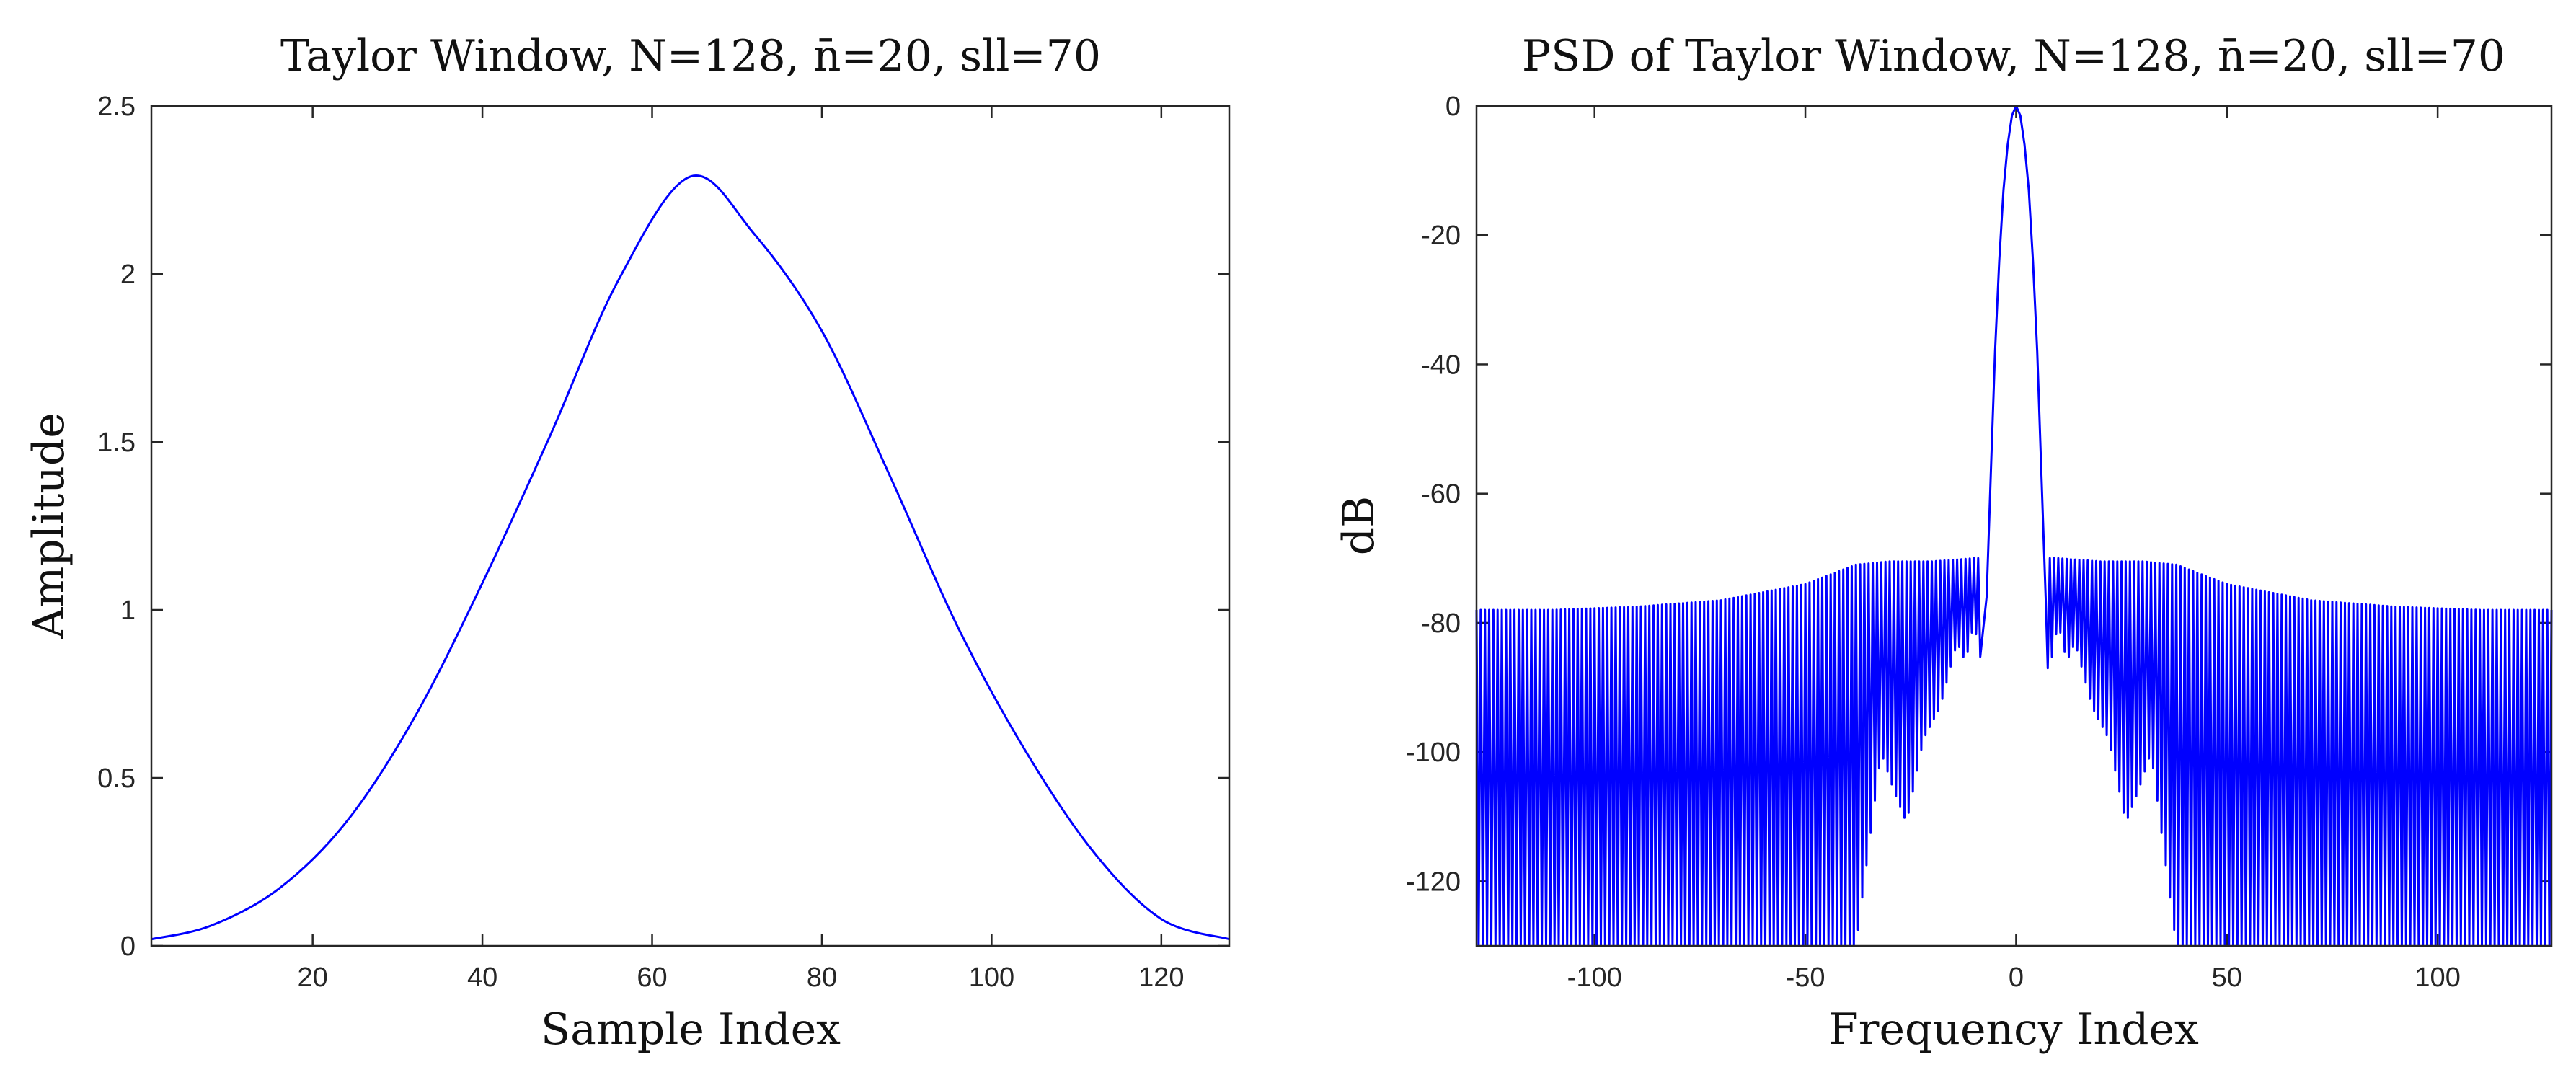  What do you see at coordinates (691, 1029) in the screenshot?
I see `x-axis-label: Sample Index` at bounding box center [691, 1029].